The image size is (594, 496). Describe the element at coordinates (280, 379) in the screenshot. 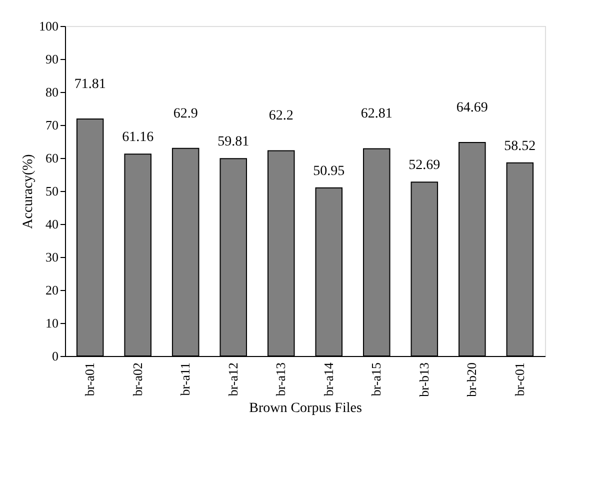

I see `x-tick-label: br-a13` at that location.